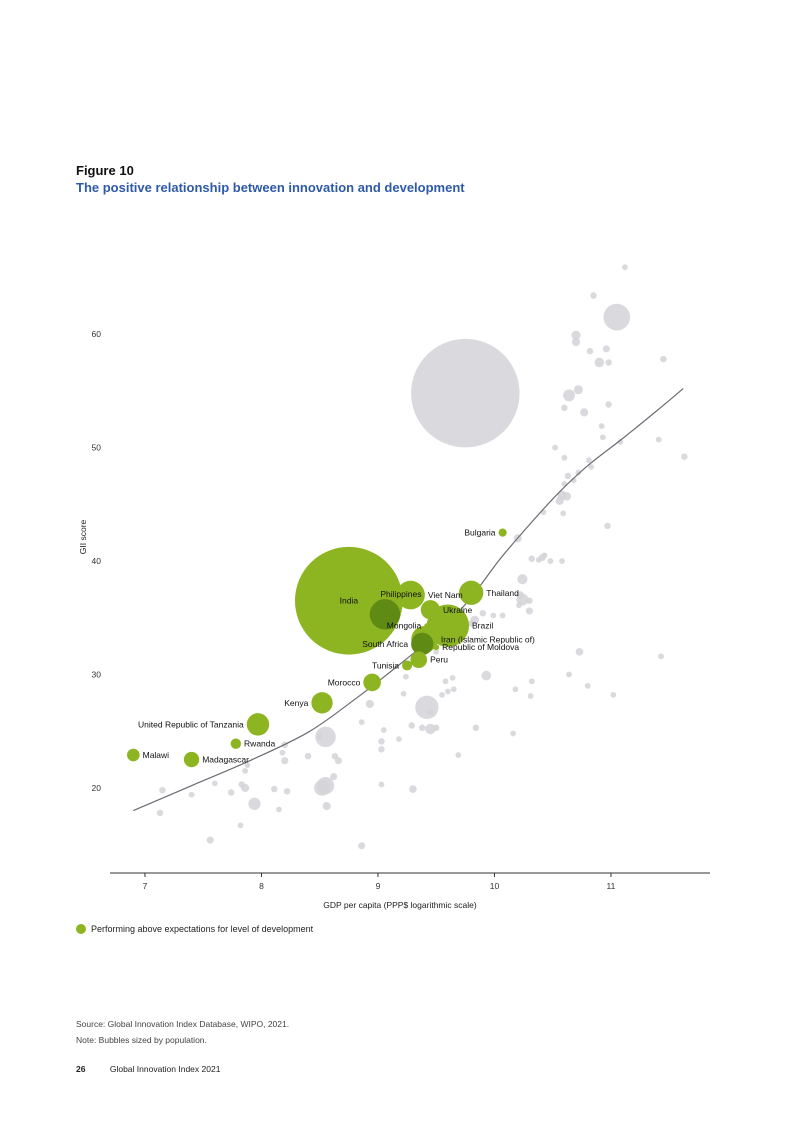  I want to click on bubble-malawi, so click(133, 755).